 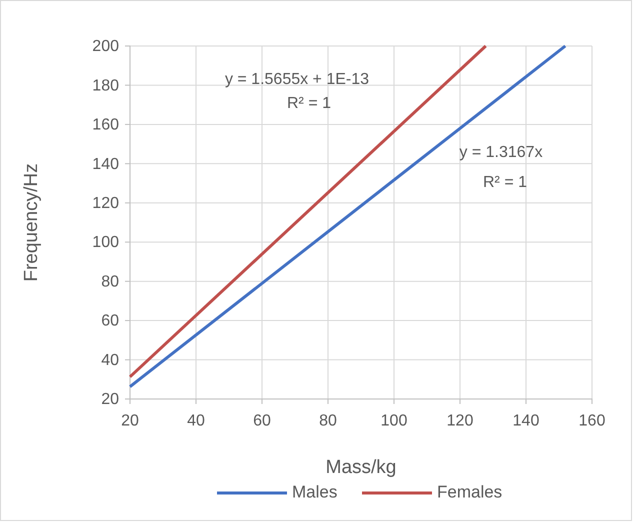 I want to click on y-tick-label: 160, so click(x=106, y=125).